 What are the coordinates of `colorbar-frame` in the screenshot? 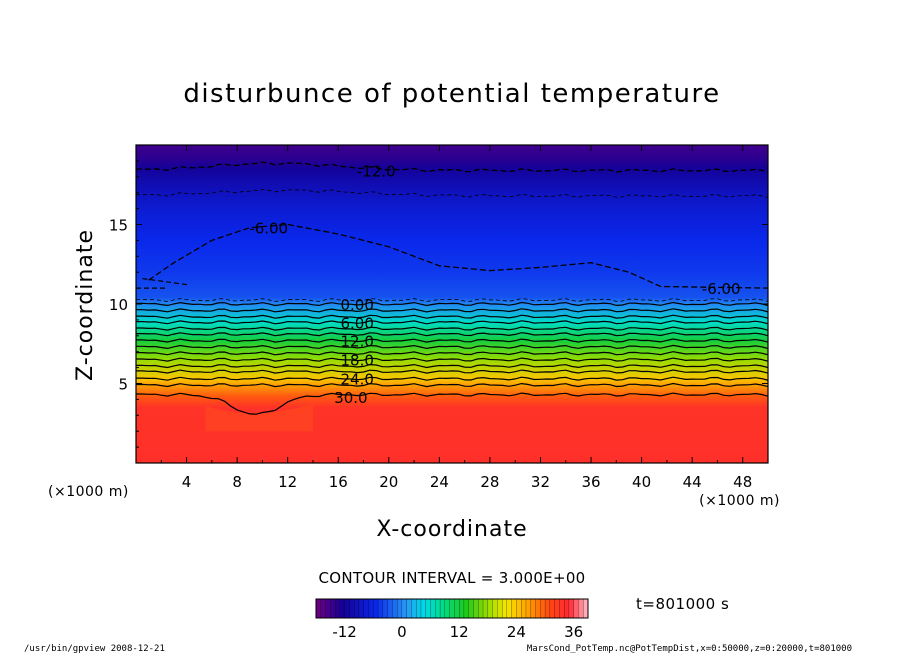 It's located at (452, 608).